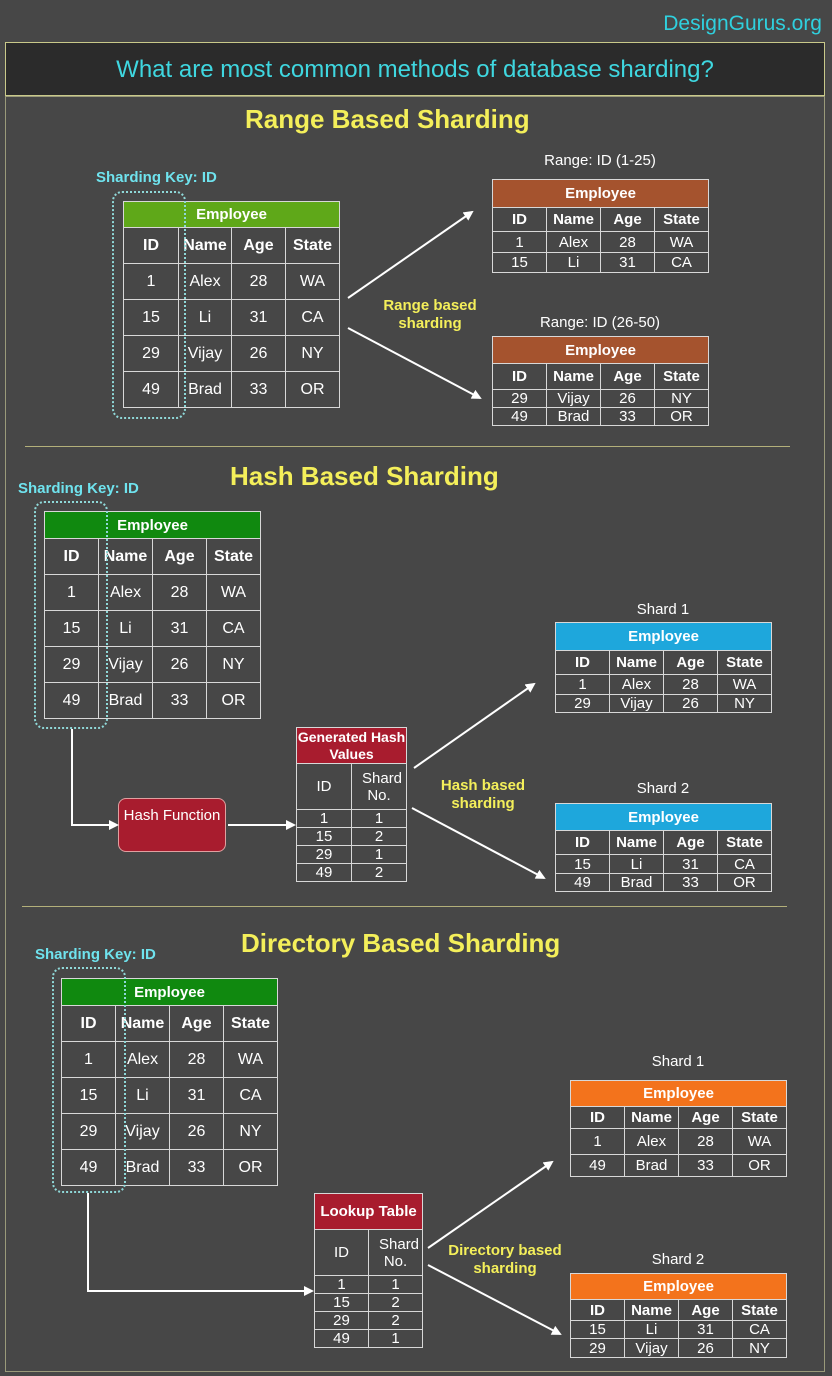 Image resolution: width=832 pixels, height=1376 pixels. Describe the element at coordinates (95, 954) in the screenshot. I see `directory-sharding-key-label: Sharding Key: ID` at that location.